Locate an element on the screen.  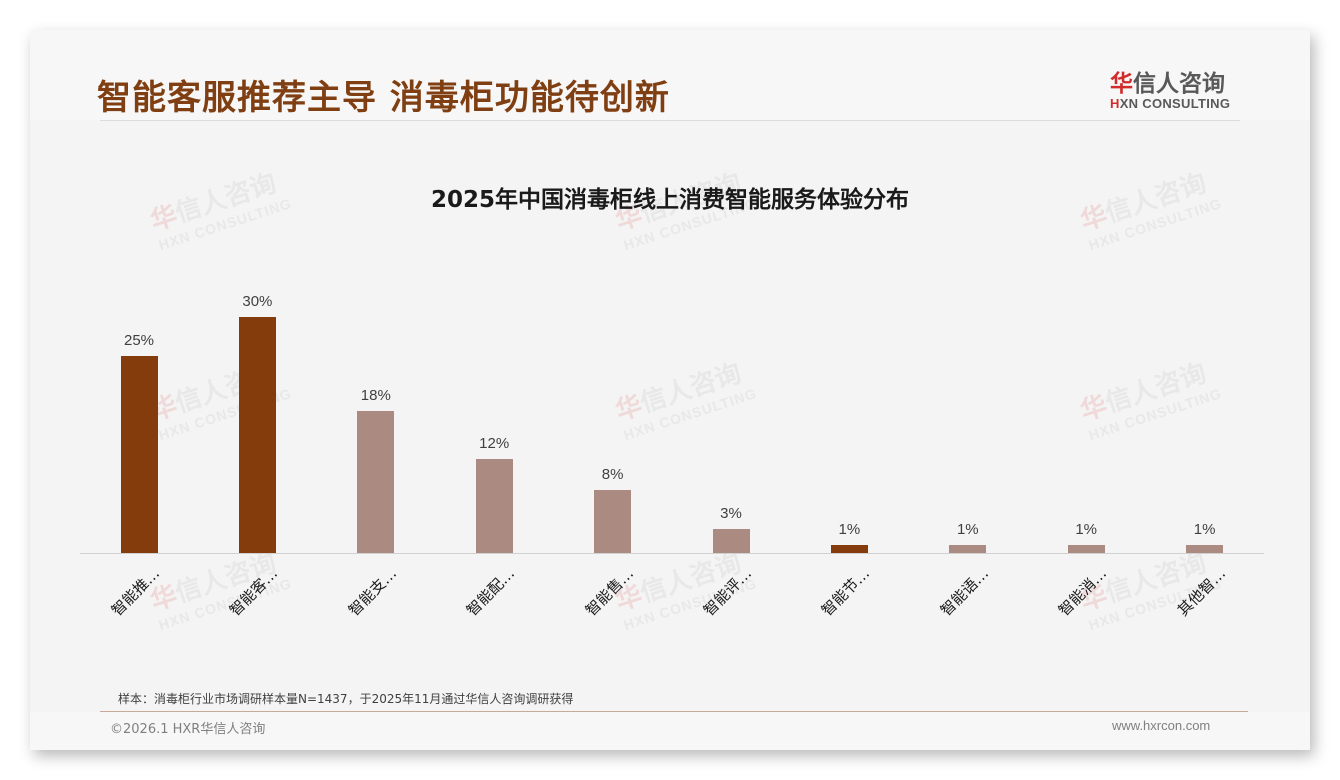
logo-cn-rest: 信人咨询 is located at coordinates (1179, 84).